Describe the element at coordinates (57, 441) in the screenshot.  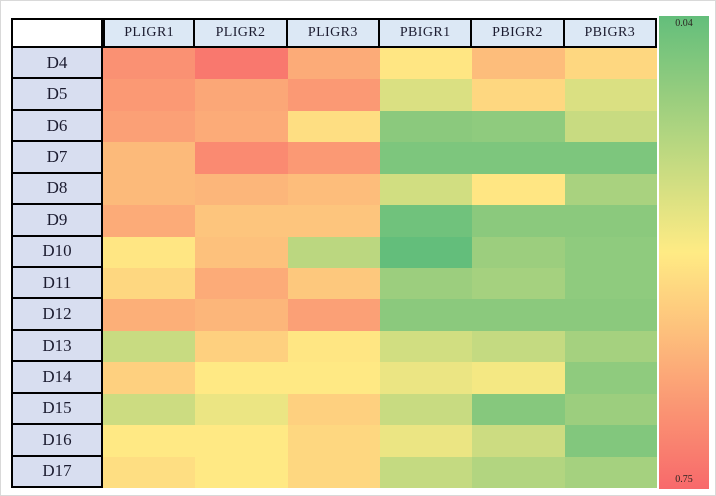
I see `row-header-d16: D16` at that location.